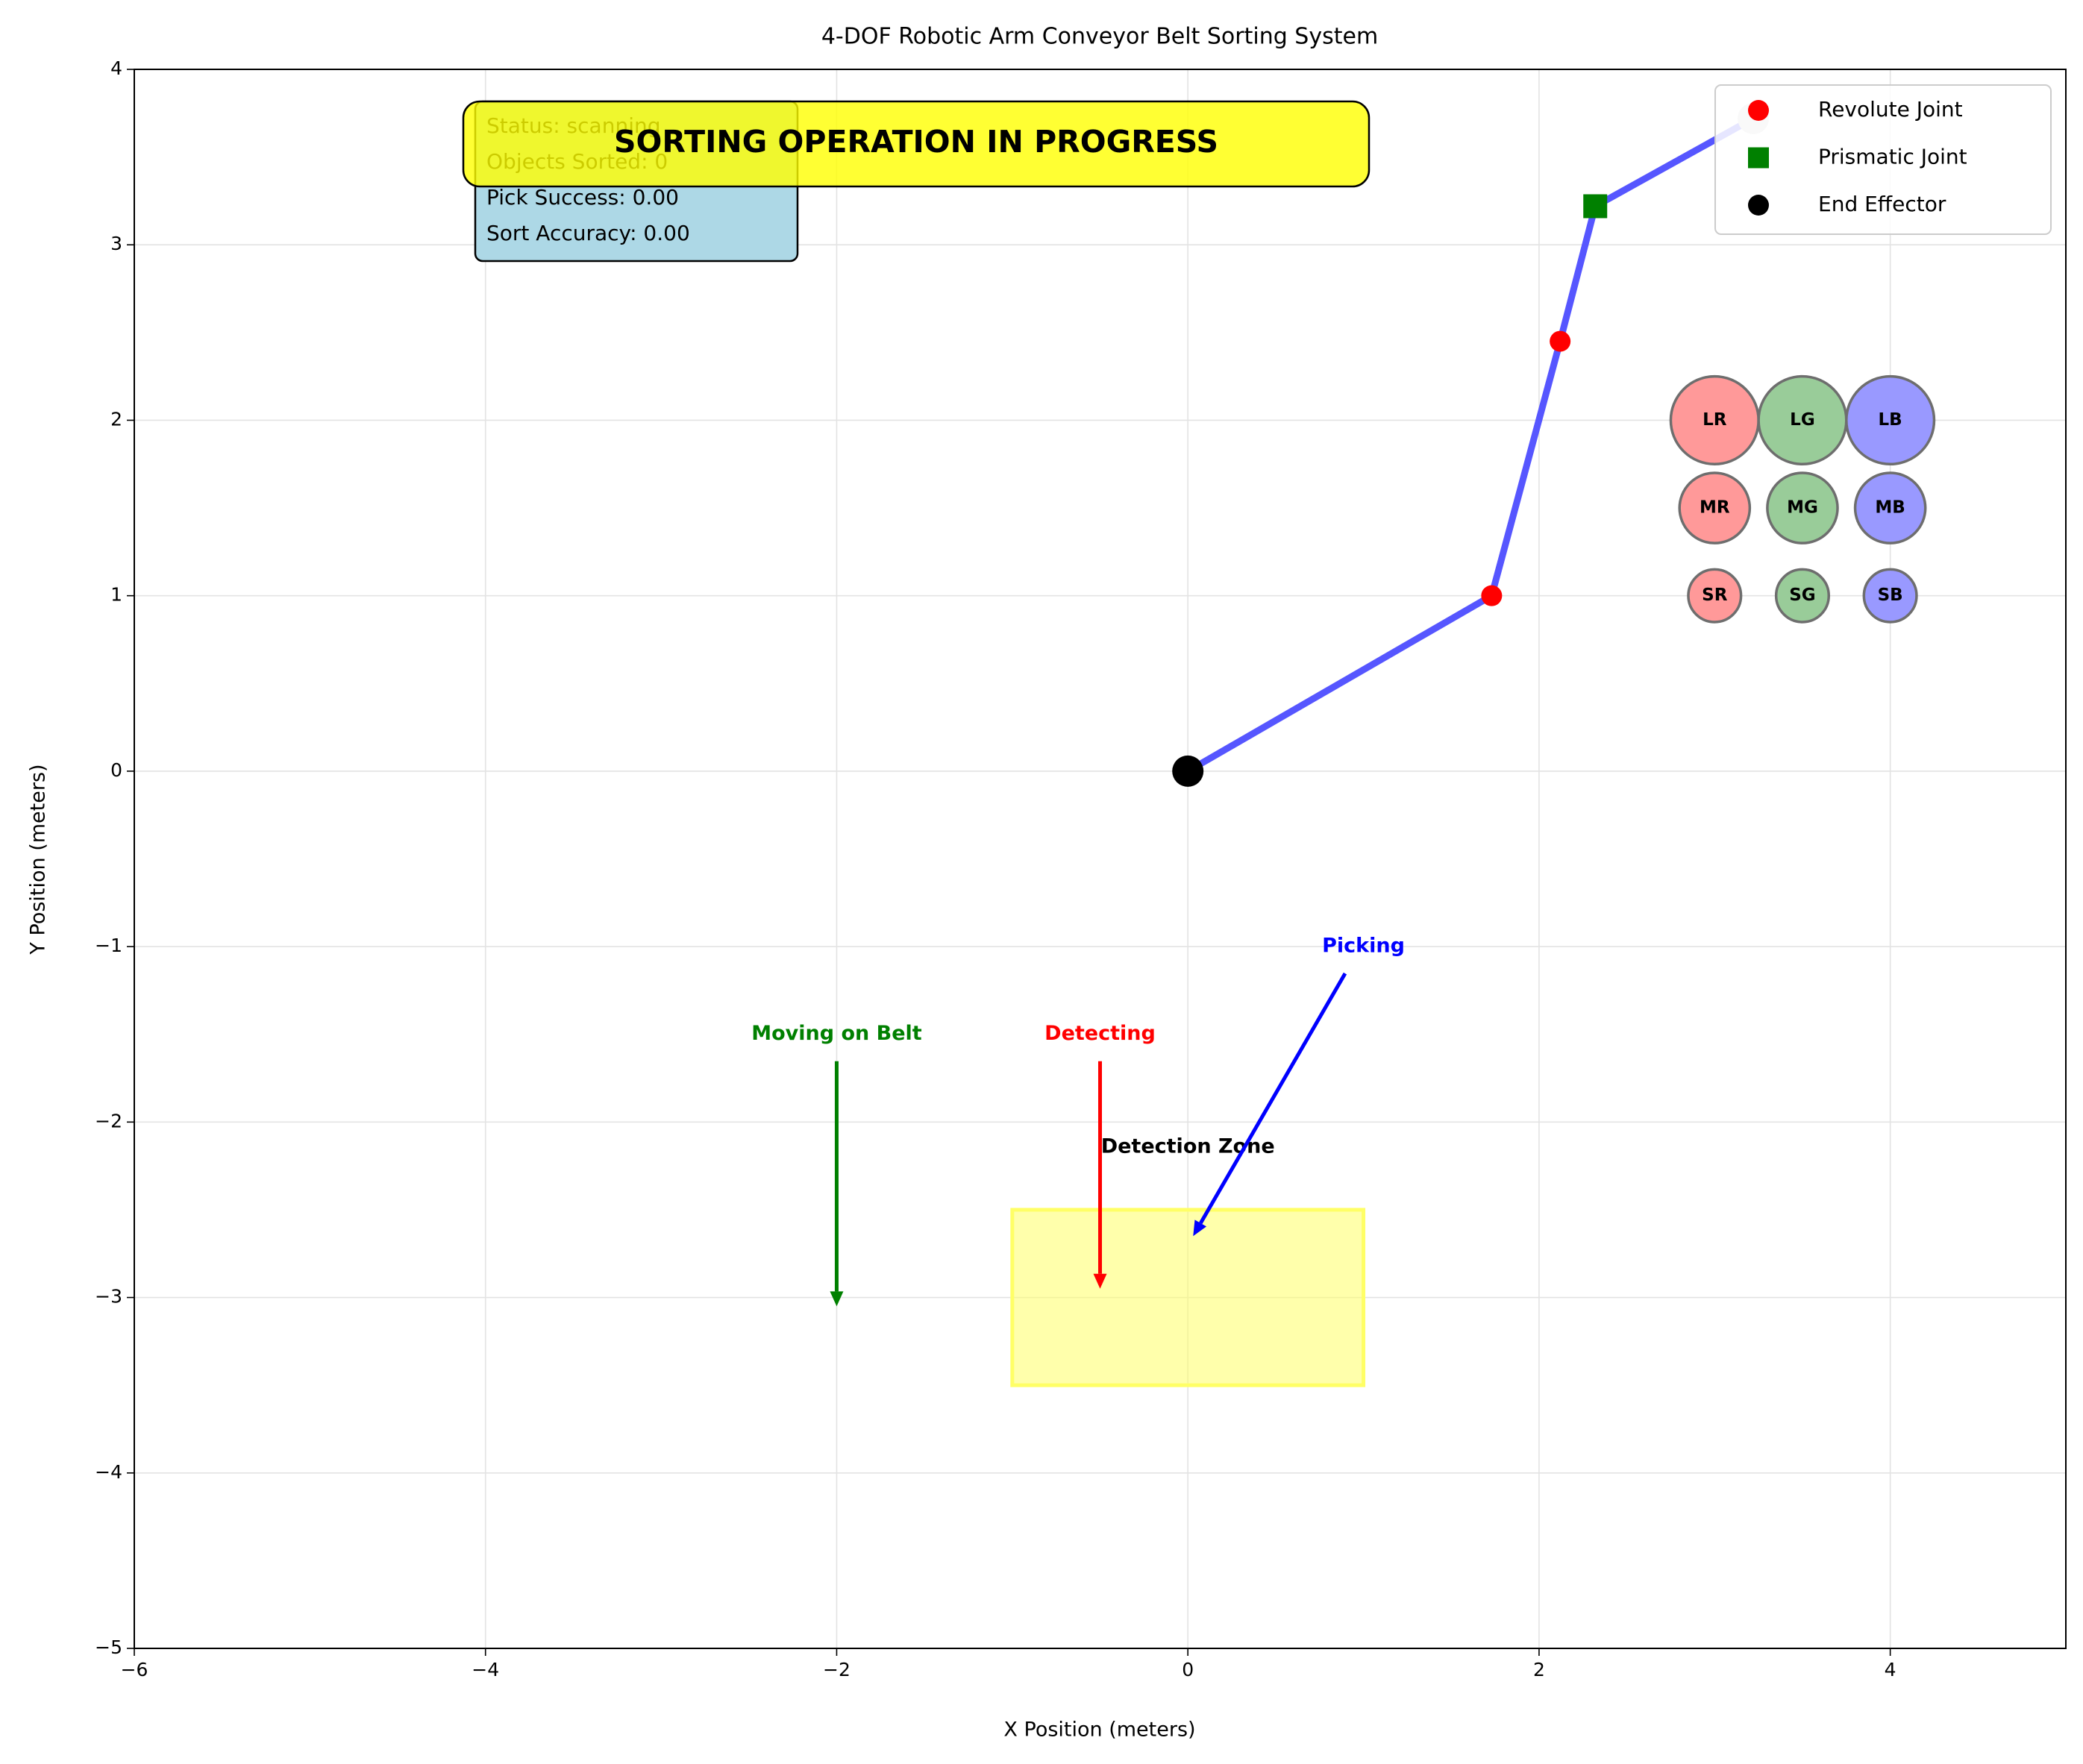 The image size is (2083, 1764). What do you see at coordinates (108, 1297) in the screenshot?
I see `y-tick-label: −3` at bounding box center [108, 1297].